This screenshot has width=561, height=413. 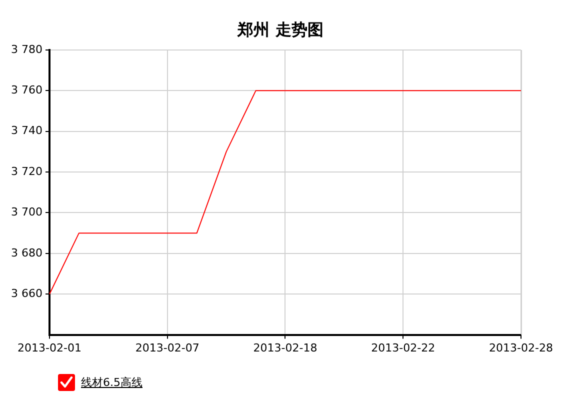 What do you see at coordinates (26, 293) in the screenshot?
I see `y-tick-label: 3 660` at bounding box center [26, 293].